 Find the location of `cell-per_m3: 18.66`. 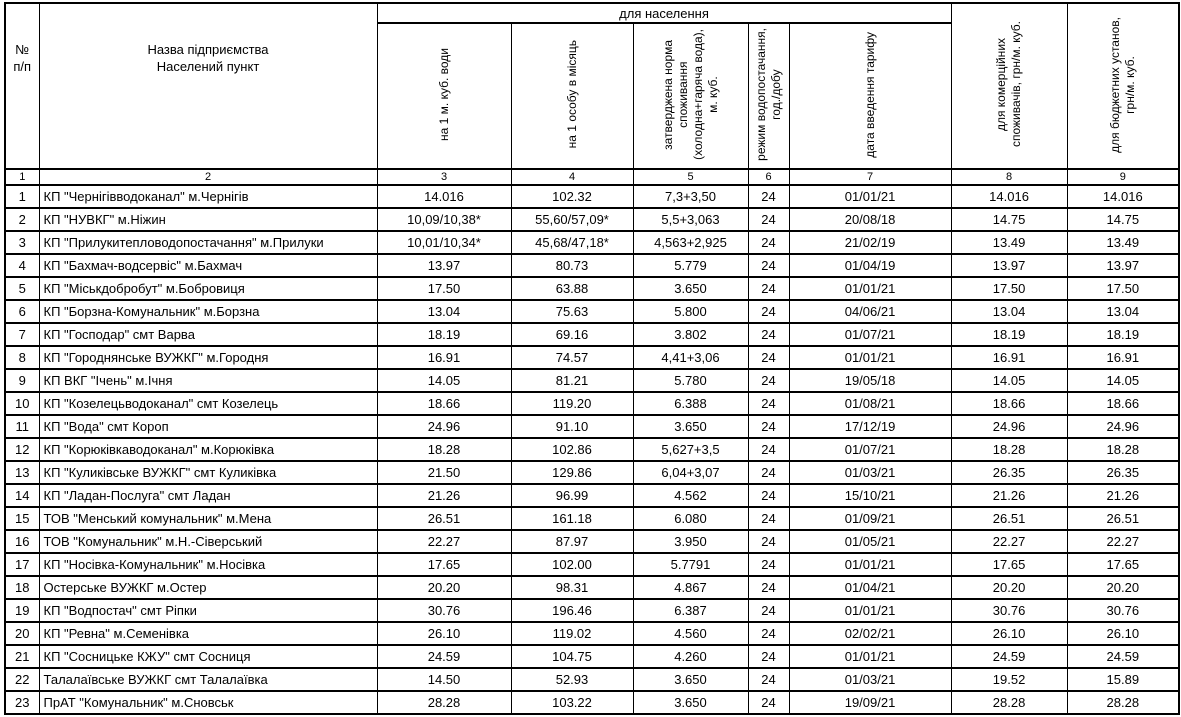

cell-per_m3: 18.66 is located at coordinates (444, 403).